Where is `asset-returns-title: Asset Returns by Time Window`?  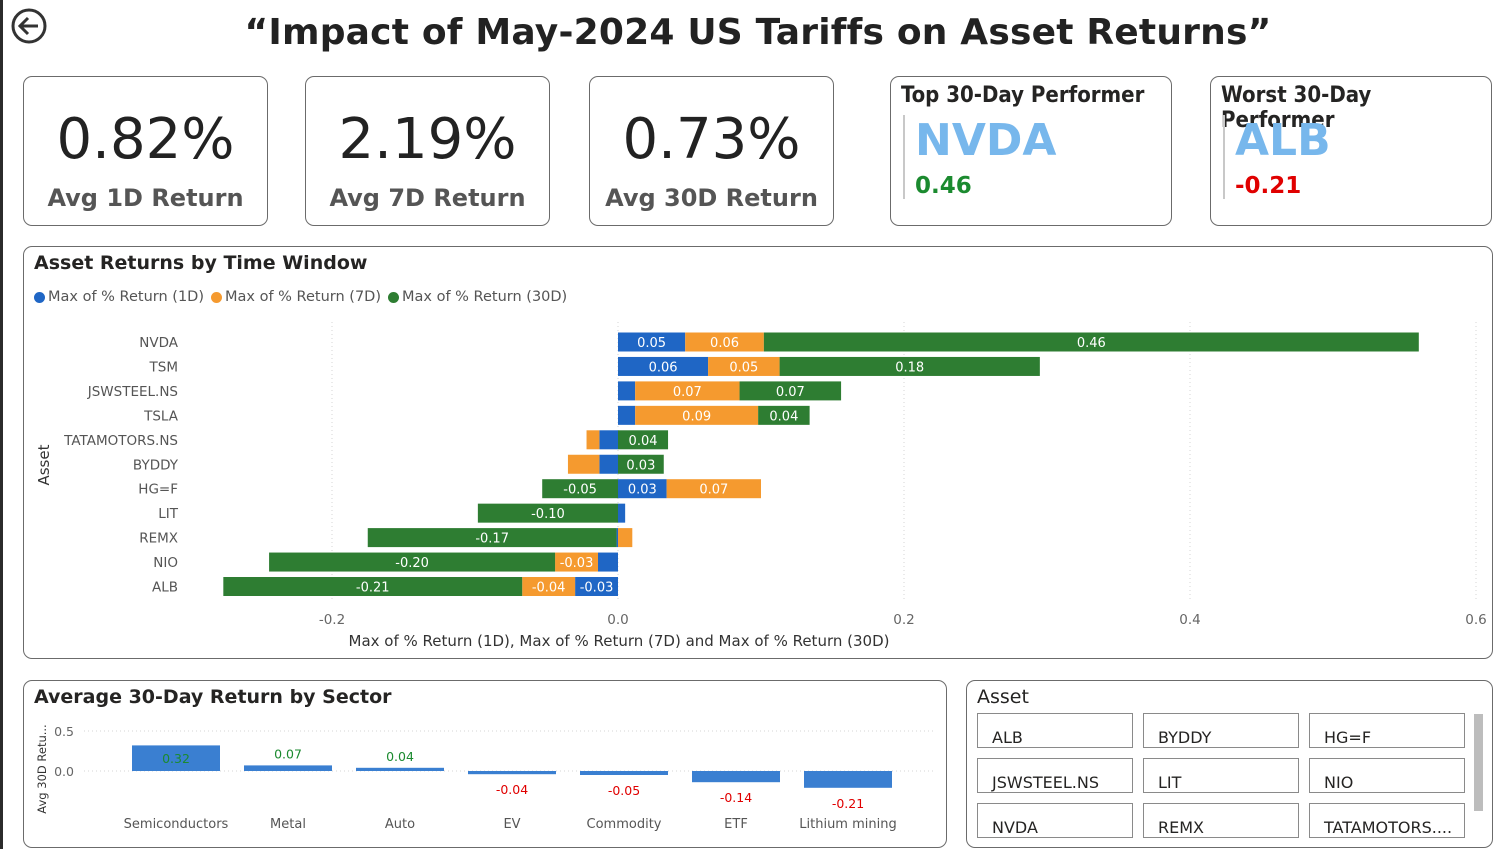
asset-returns-title: Asset Returns by Time Window is located at coordinates (201, 263).